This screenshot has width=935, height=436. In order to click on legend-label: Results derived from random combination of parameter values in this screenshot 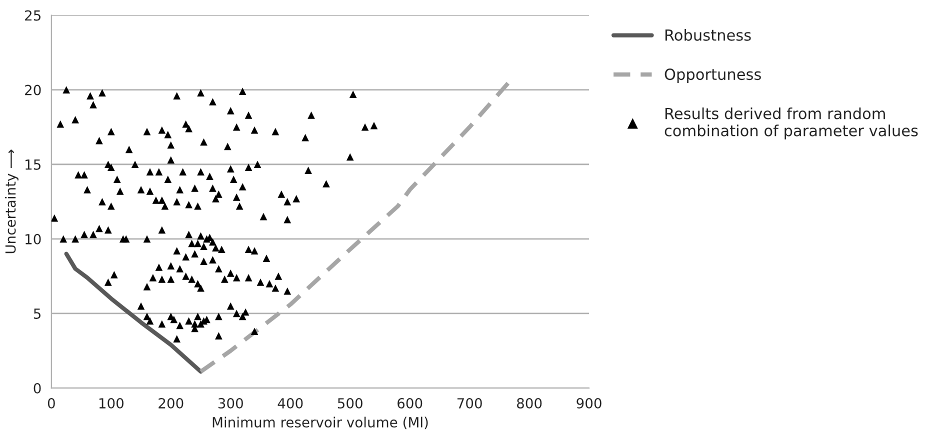, I will do `click(791, 123)`.